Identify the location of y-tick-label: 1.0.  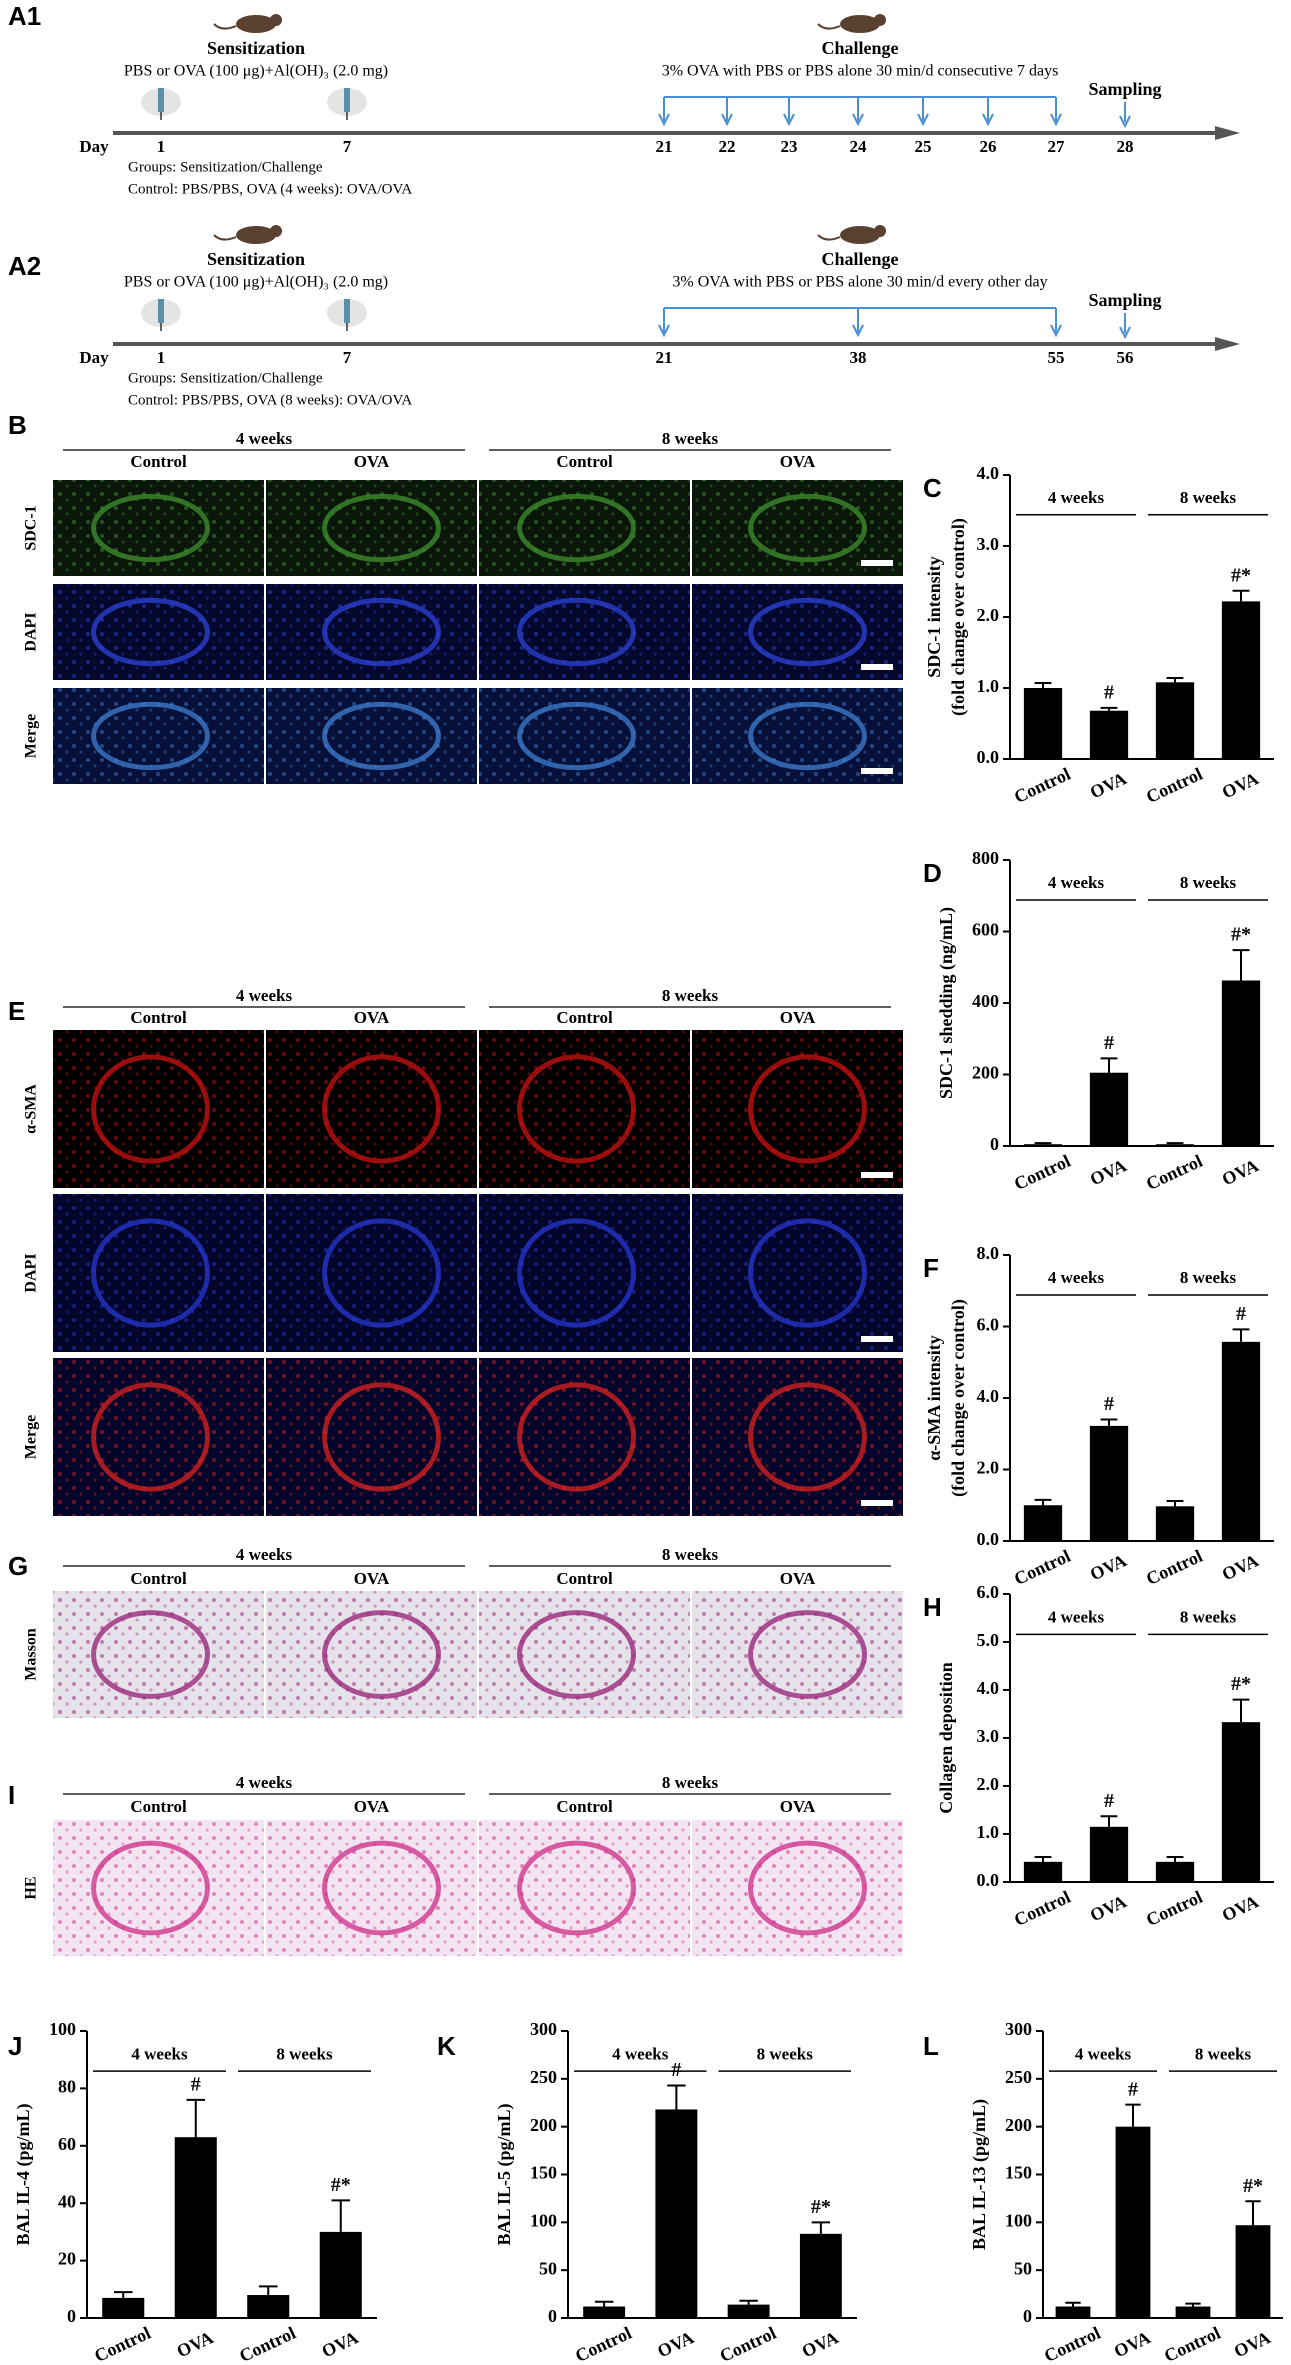
(988, 686).